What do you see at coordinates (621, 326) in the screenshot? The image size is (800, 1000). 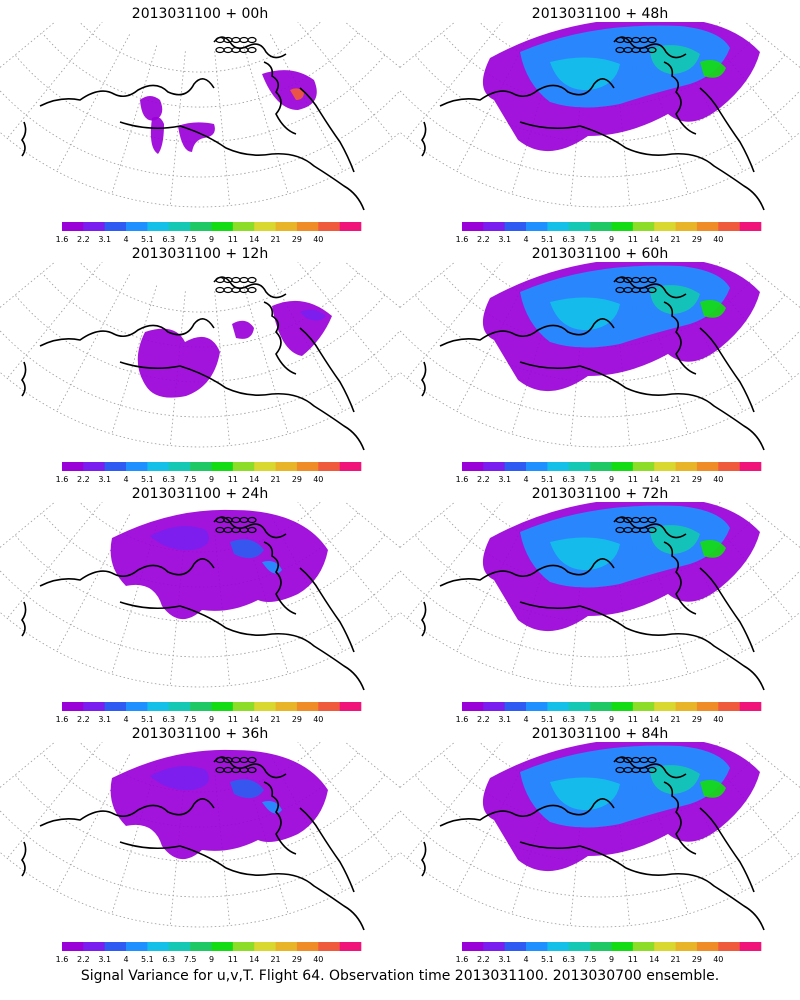 I see `variance-field` at bounding box center [621, 326].